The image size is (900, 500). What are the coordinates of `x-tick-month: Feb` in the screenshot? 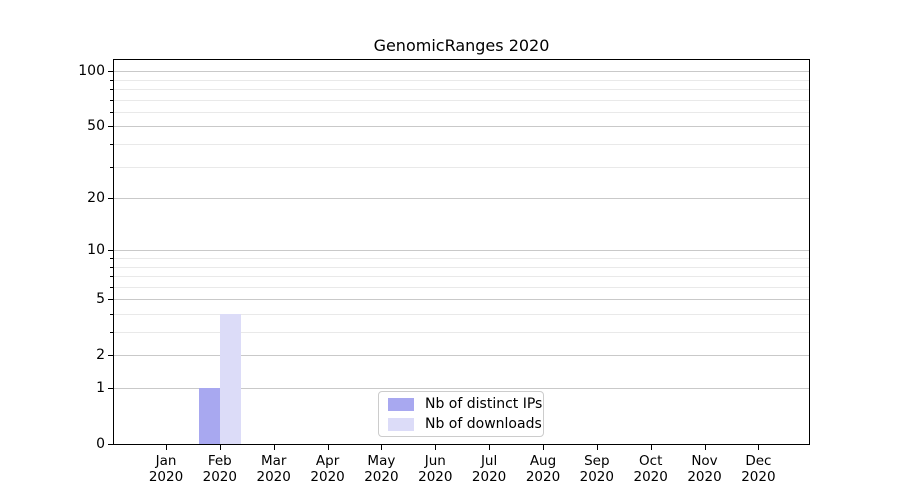 It's located at (219, 461).